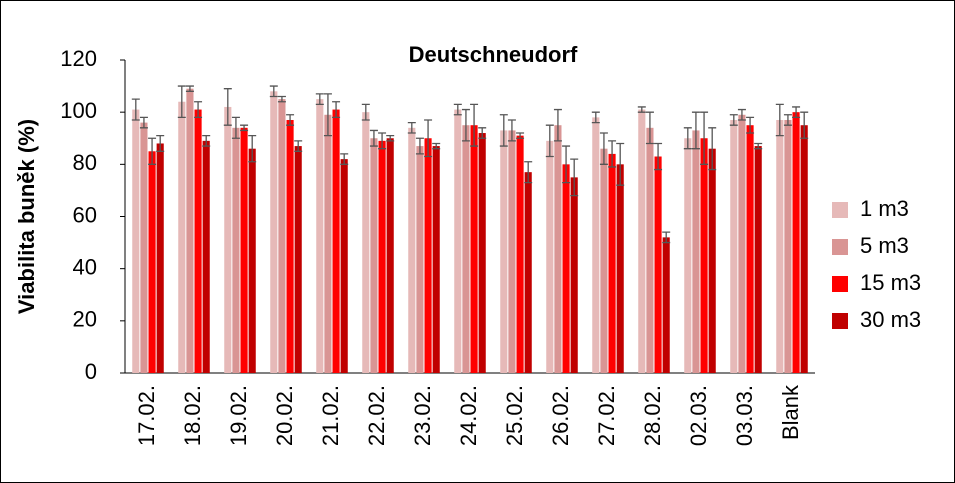  What do you see at coordinates (884, 245) in the screenshot?
I see `legend-label: 5 m3` at bounding box center [884, 245].